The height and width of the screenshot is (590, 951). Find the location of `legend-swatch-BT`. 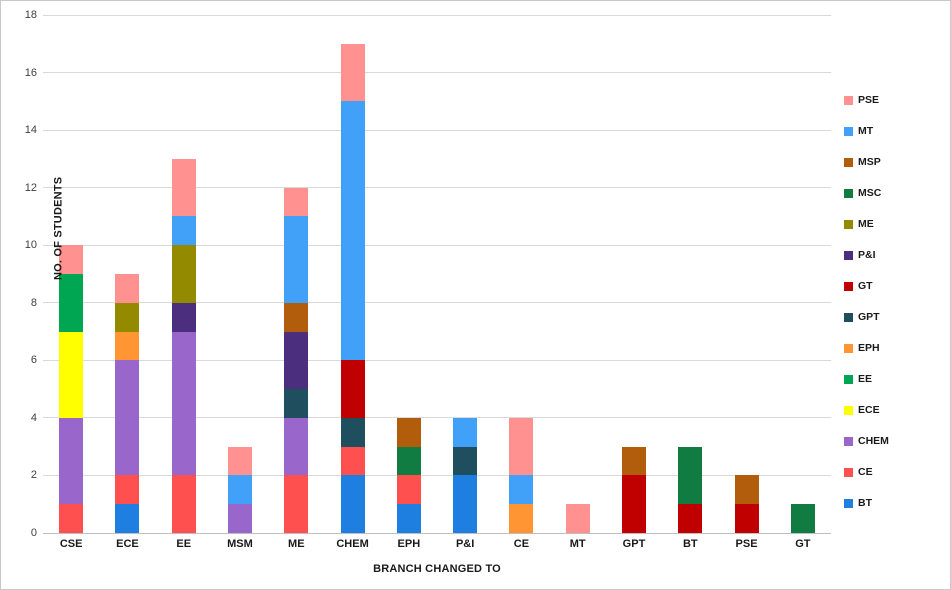

legend-swatch-BT is located at coordinates (848, 503).